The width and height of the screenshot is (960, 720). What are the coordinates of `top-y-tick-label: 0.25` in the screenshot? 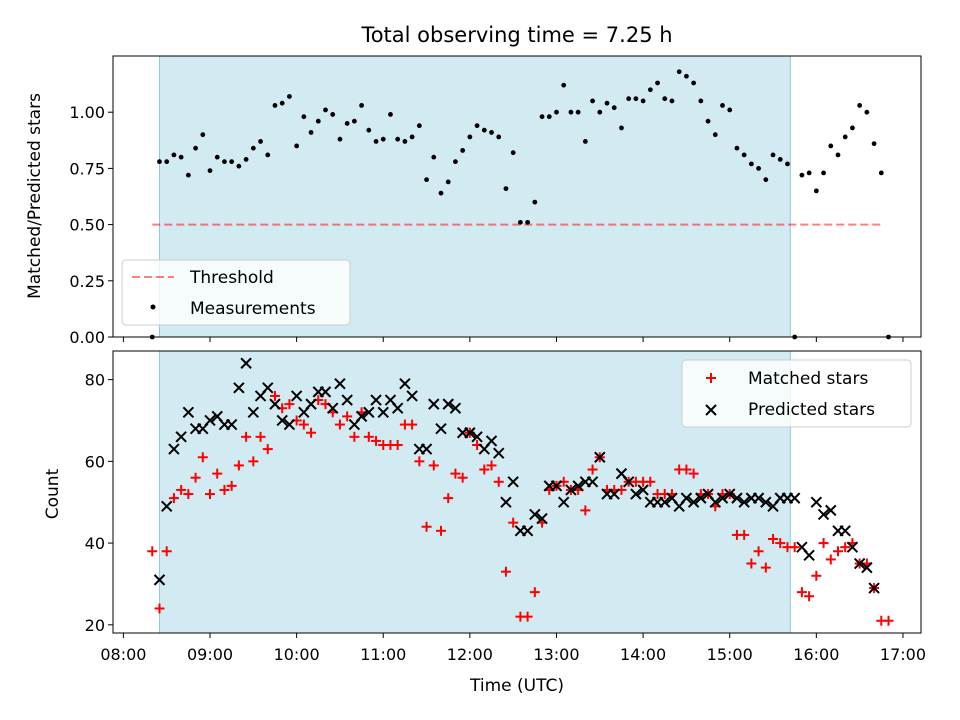 It's located at (87, 281).